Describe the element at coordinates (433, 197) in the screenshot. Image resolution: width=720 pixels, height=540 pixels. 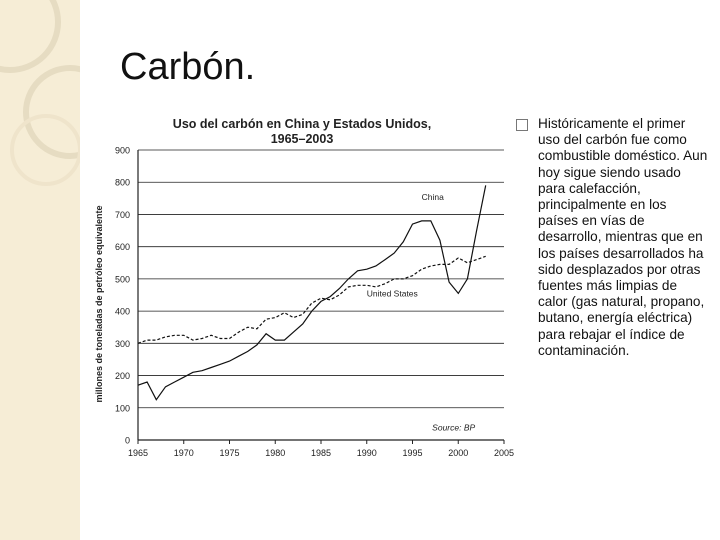
I see `series-label-china: China` at that location.